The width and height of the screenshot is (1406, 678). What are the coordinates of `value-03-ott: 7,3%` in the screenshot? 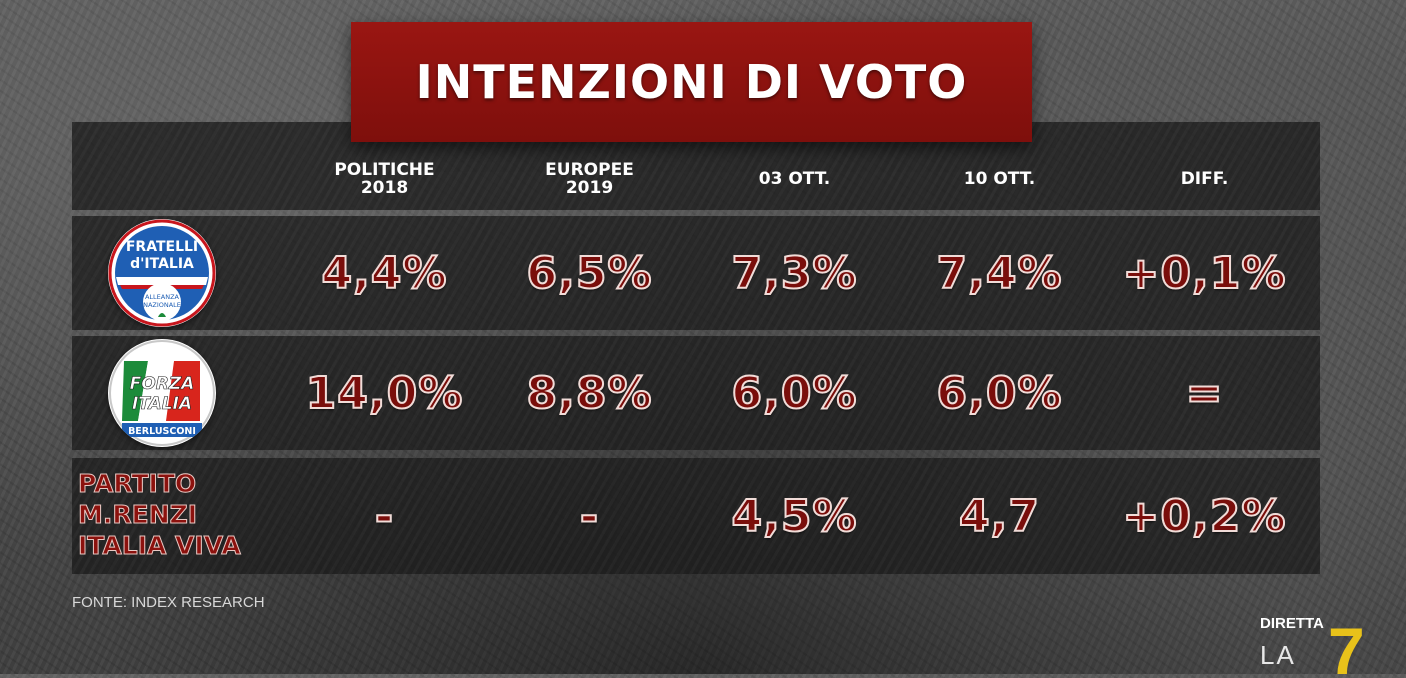 It's located at (794, 273).